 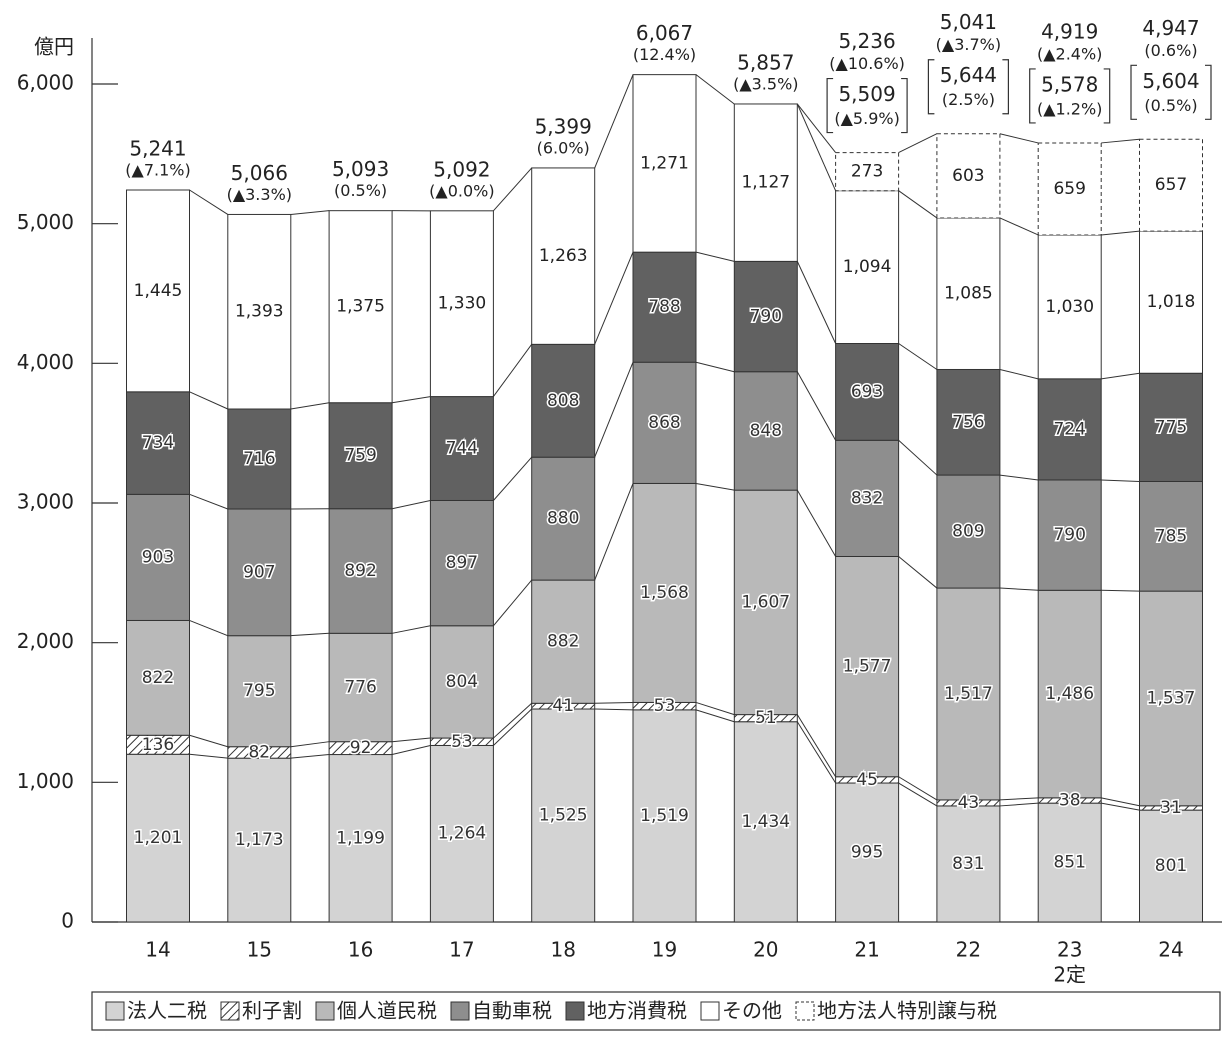 What do you see at coordinates (462, 449) in the screenshot?
I see `data-label: 744` at bounding box center [462, 449].